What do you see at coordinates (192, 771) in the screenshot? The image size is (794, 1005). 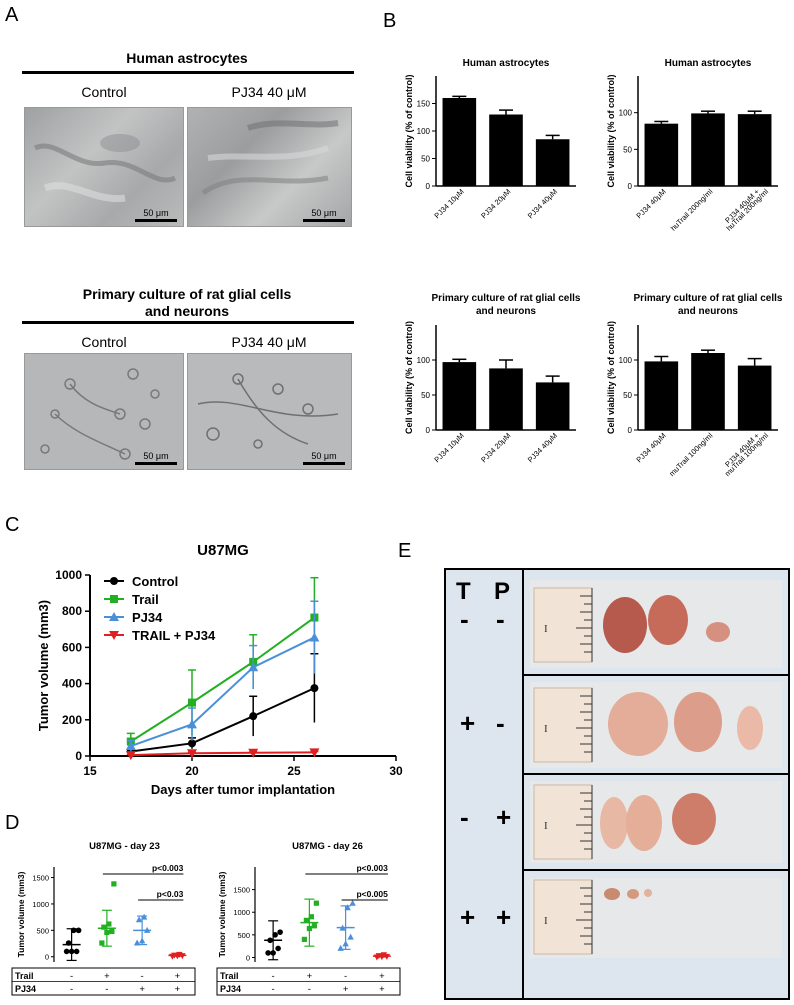 I see `x-tick-label: 20` at bounding box center [192, 771].